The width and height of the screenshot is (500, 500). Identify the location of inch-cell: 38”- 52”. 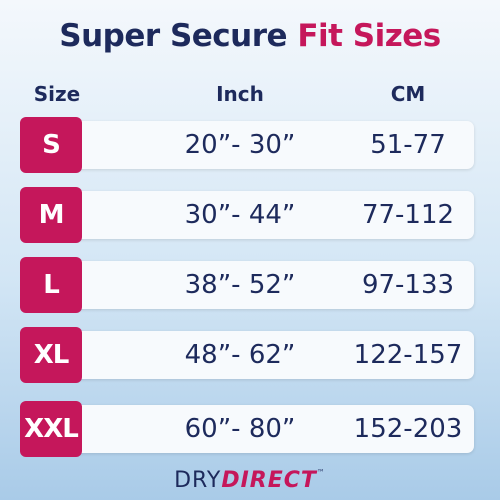
(240, 285).